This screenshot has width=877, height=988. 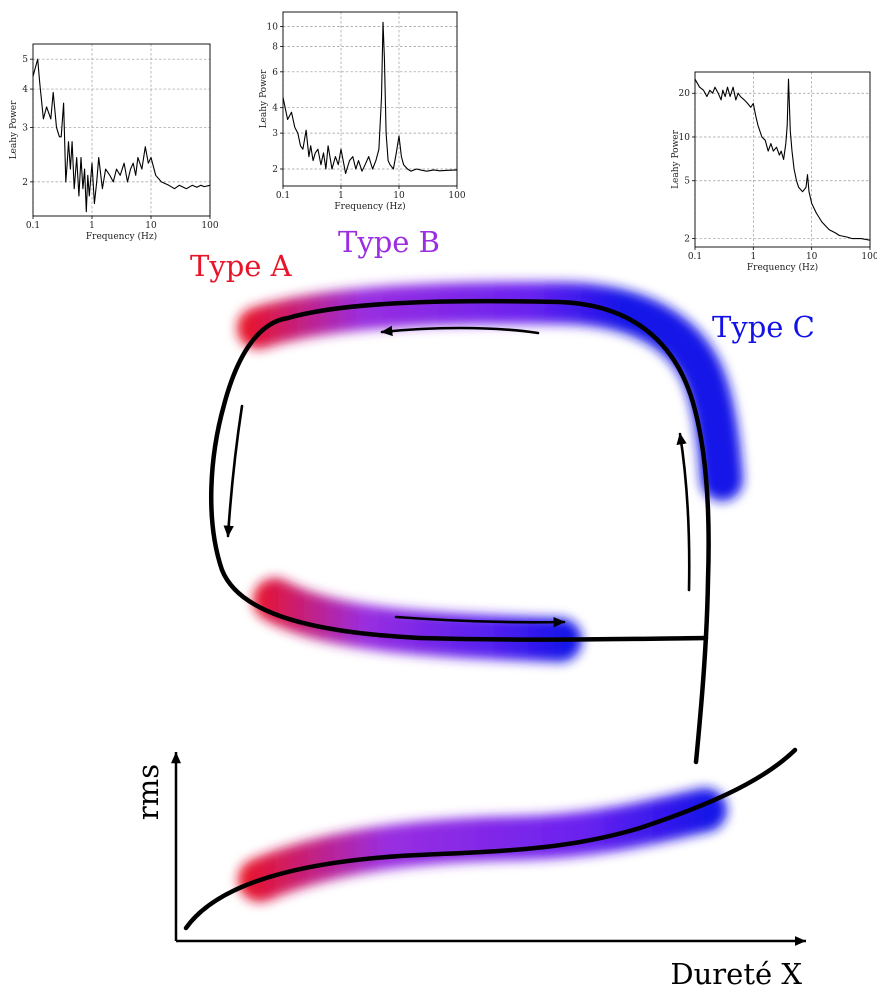 I want to click on band-top, so click(x=490, y=391).